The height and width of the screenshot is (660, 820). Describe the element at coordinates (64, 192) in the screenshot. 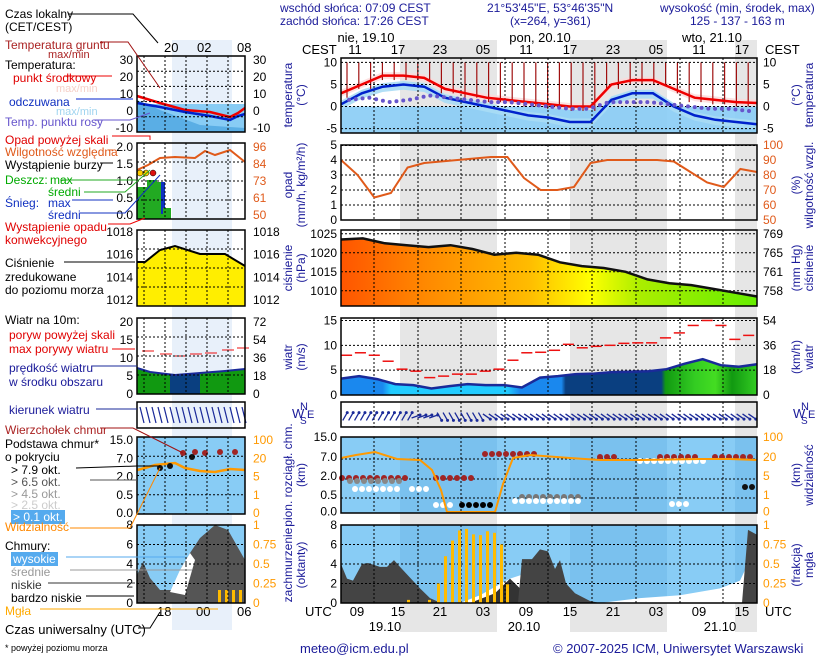

I see `legend-rain-avg: średni` at that location.